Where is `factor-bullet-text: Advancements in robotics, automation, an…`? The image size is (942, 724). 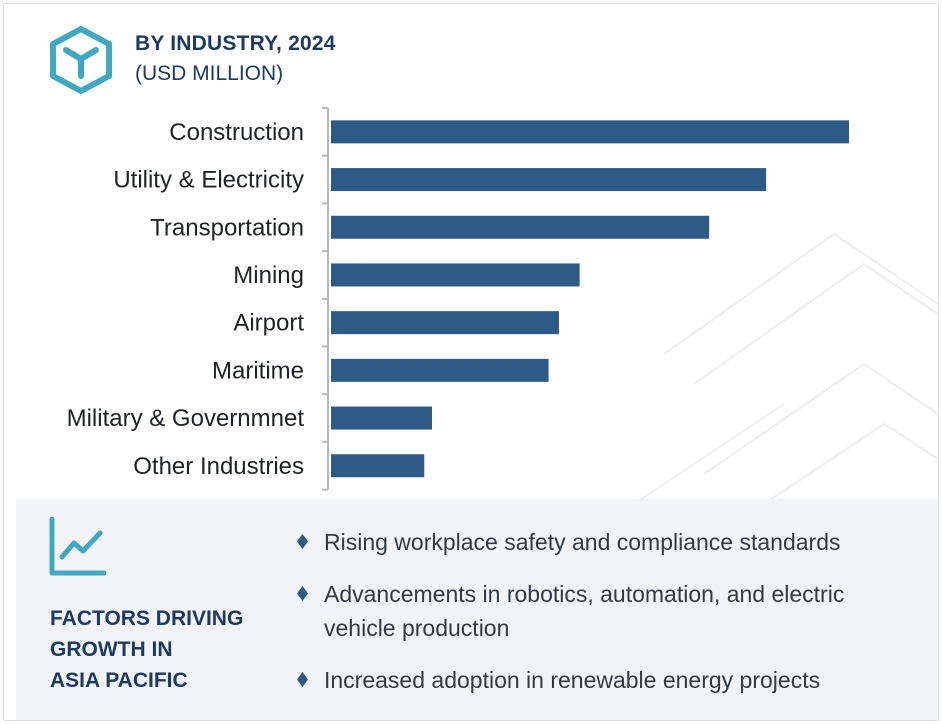 factor-bullet-text: Advancements in robotics, automation, an… is located at coordinates (584, 611).